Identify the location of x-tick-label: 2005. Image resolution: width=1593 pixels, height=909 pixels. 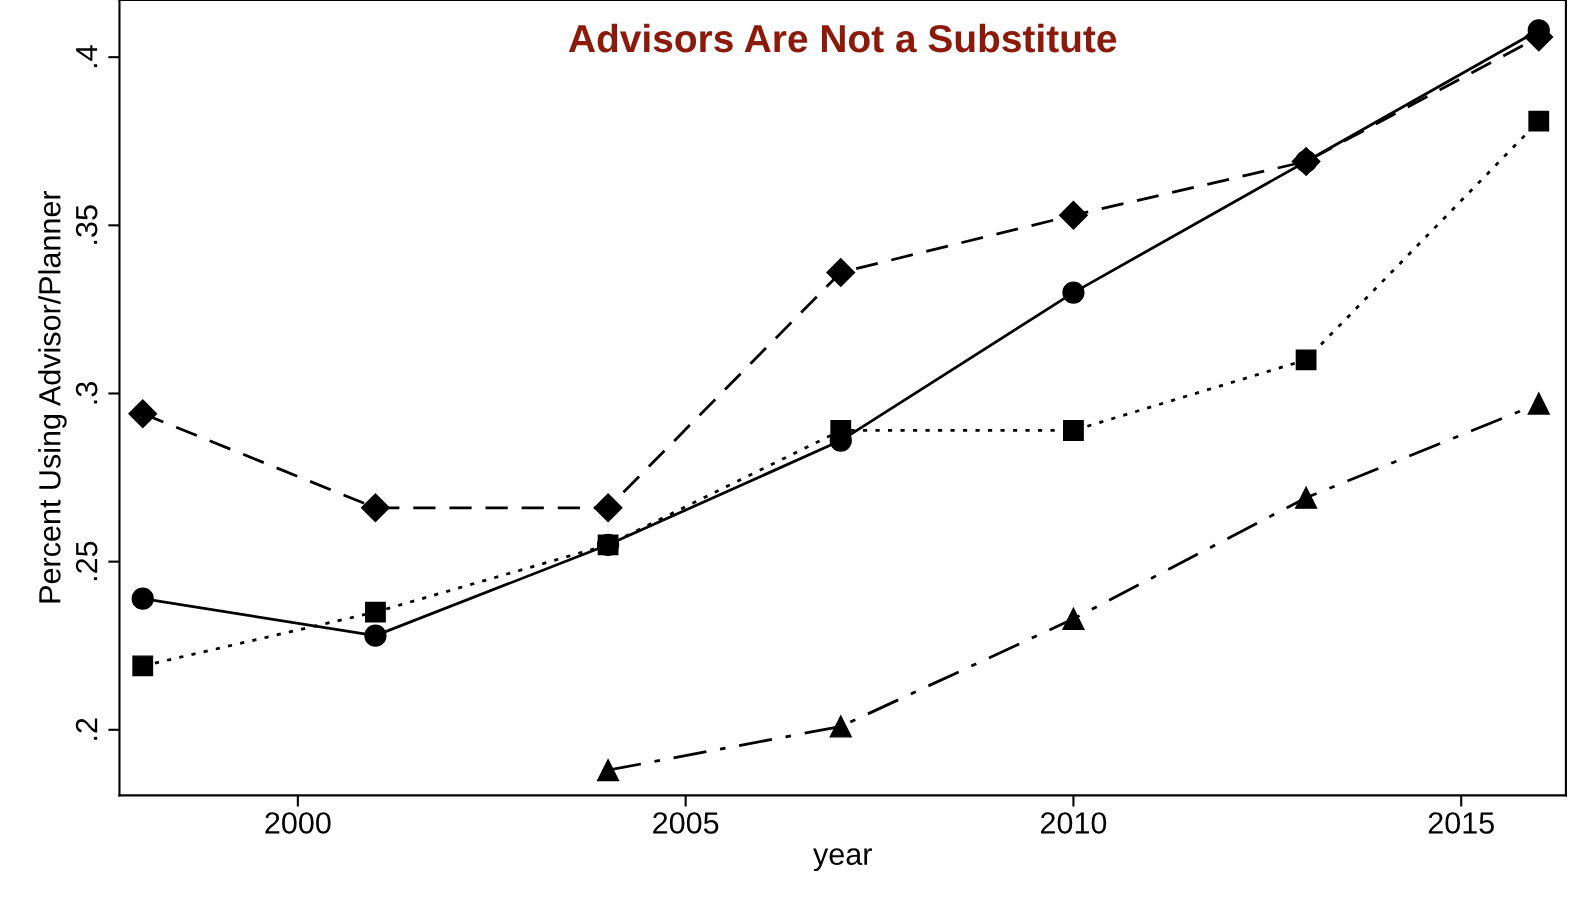
(686, 823).